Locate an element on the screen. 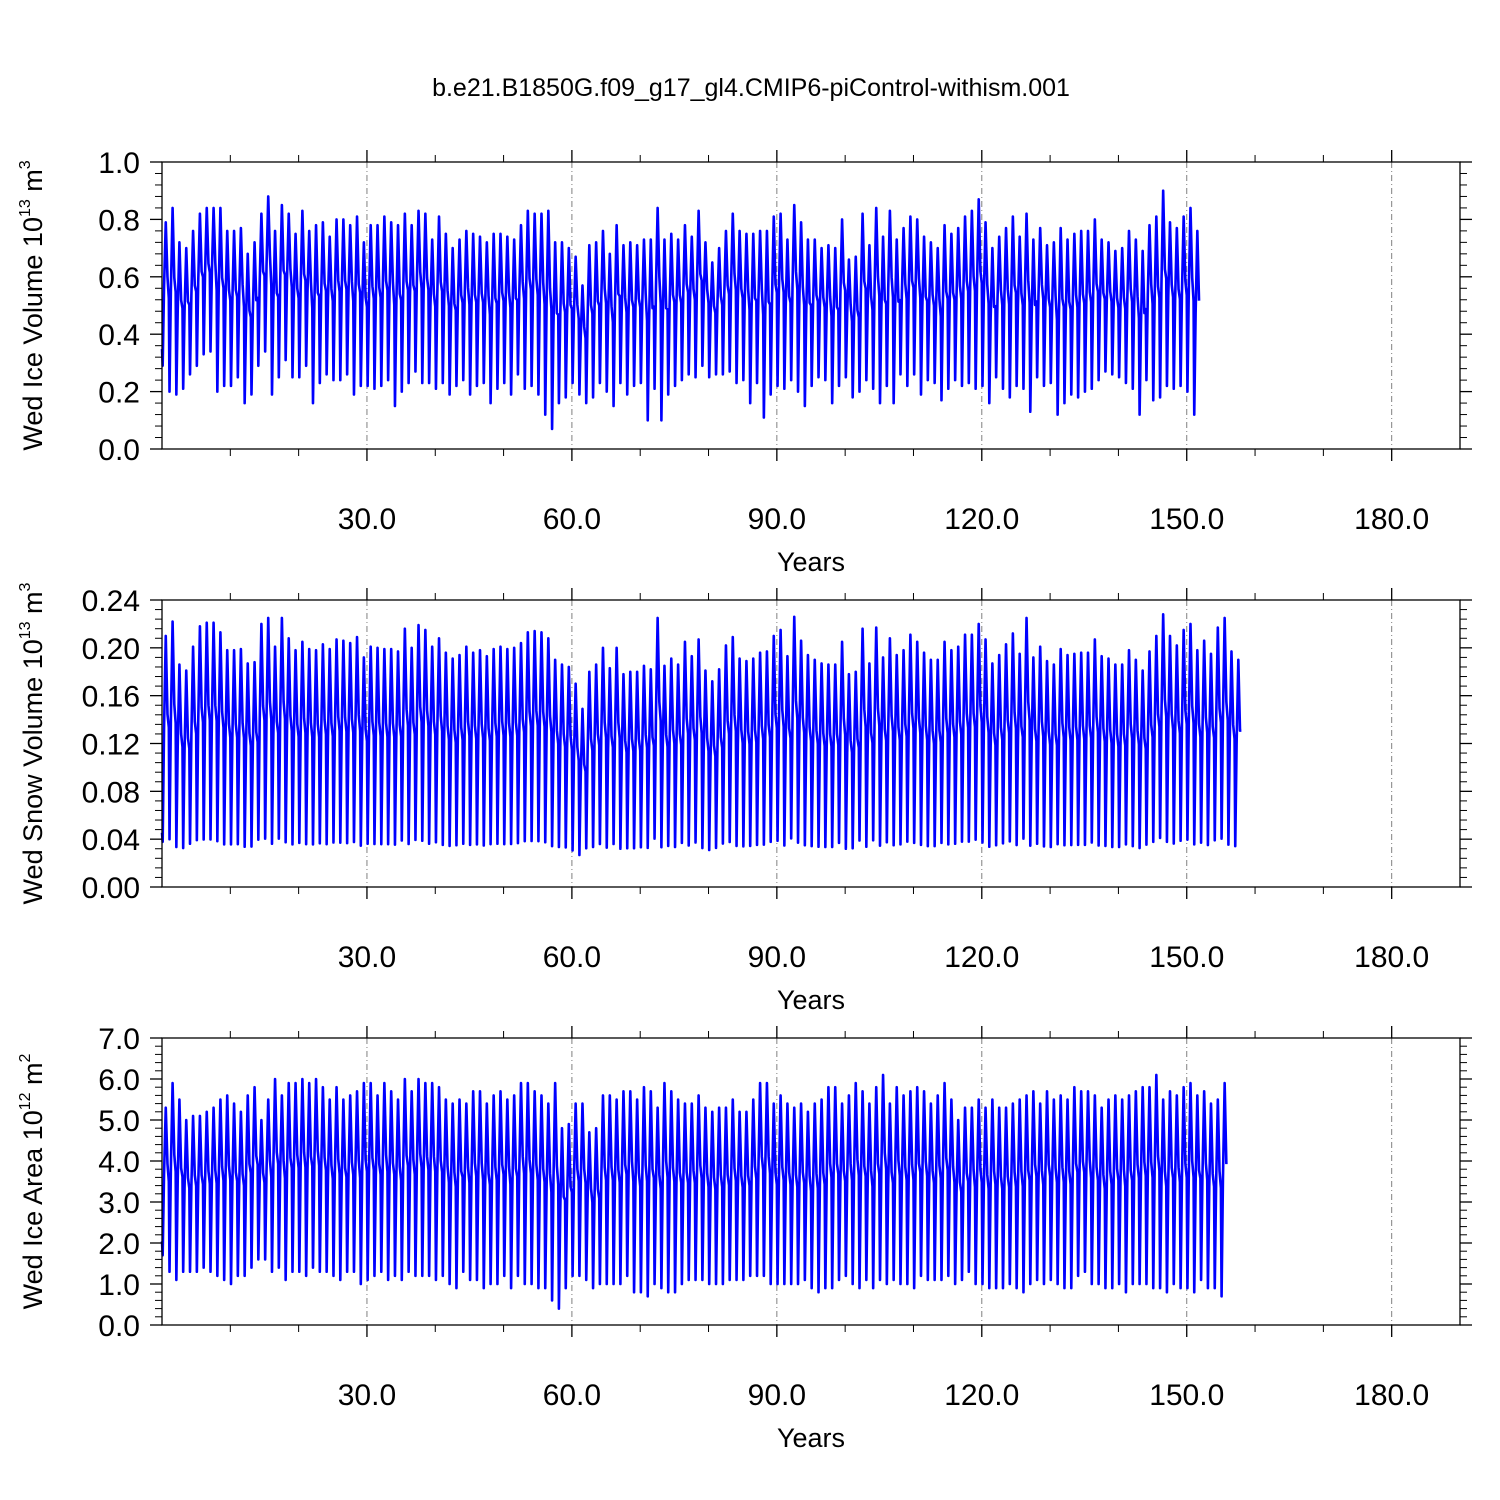 The width and height of the screenshot is (1500, 1500). y-tick-label: 0.12 is located at coordinates (111, 745).